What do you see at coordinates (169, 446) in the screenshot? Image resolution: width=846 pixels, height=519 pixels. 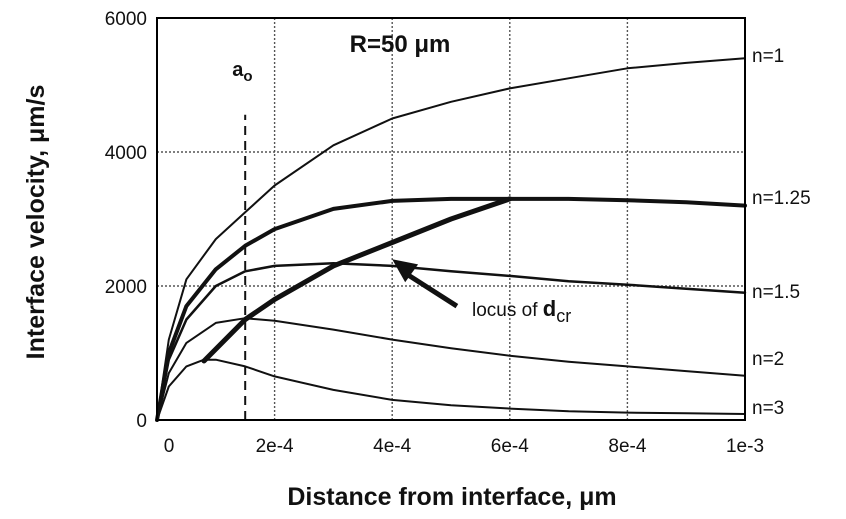 I see `x-tick-label: 0` at bounding box center [169, 446].